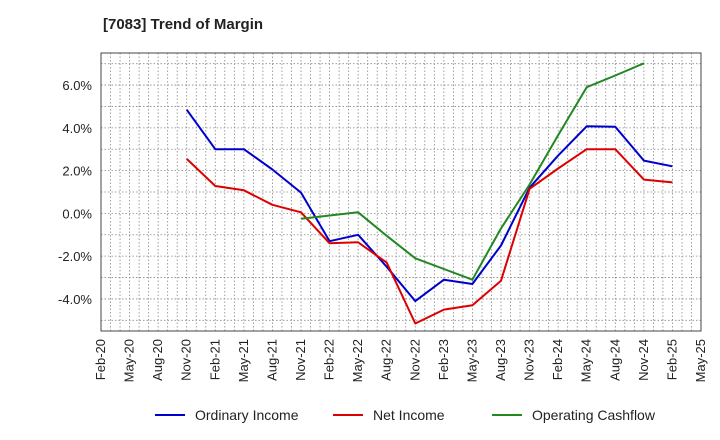  I want to click on x-tick-label: May-24, so click(586, 360).